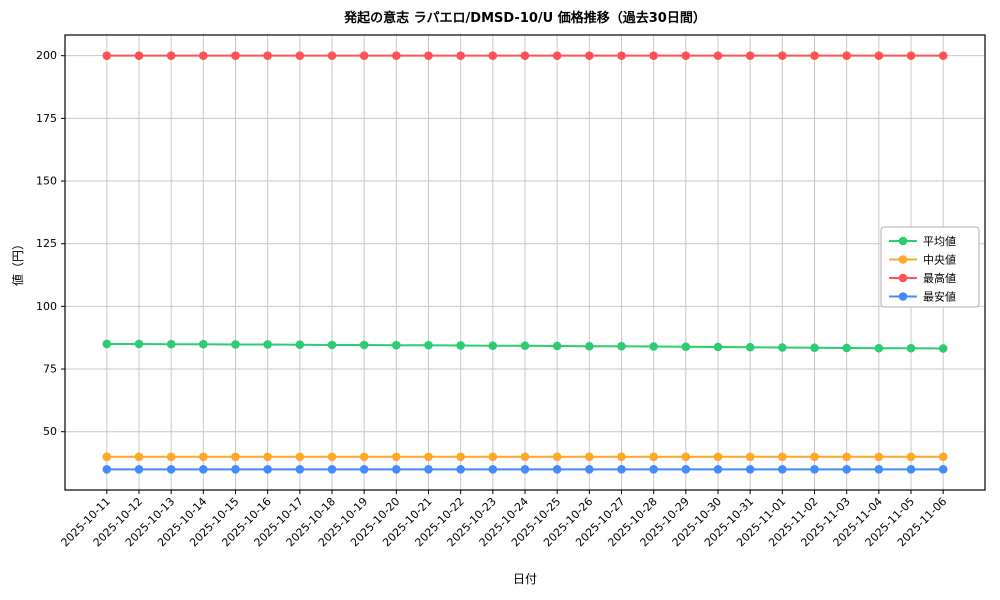 This screenshot has width=1000, height=600. What do you see at coordinates (930, 267) in the screenshot?
I see `legend-box` at bounding box center [930, 267].